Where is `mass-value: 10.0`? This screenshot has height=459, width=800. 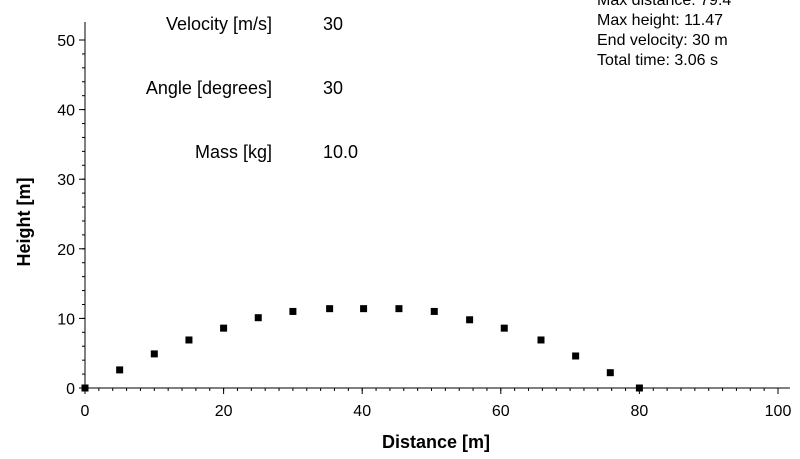
mass-value: 10.0 is located at coordinates (341, 152).